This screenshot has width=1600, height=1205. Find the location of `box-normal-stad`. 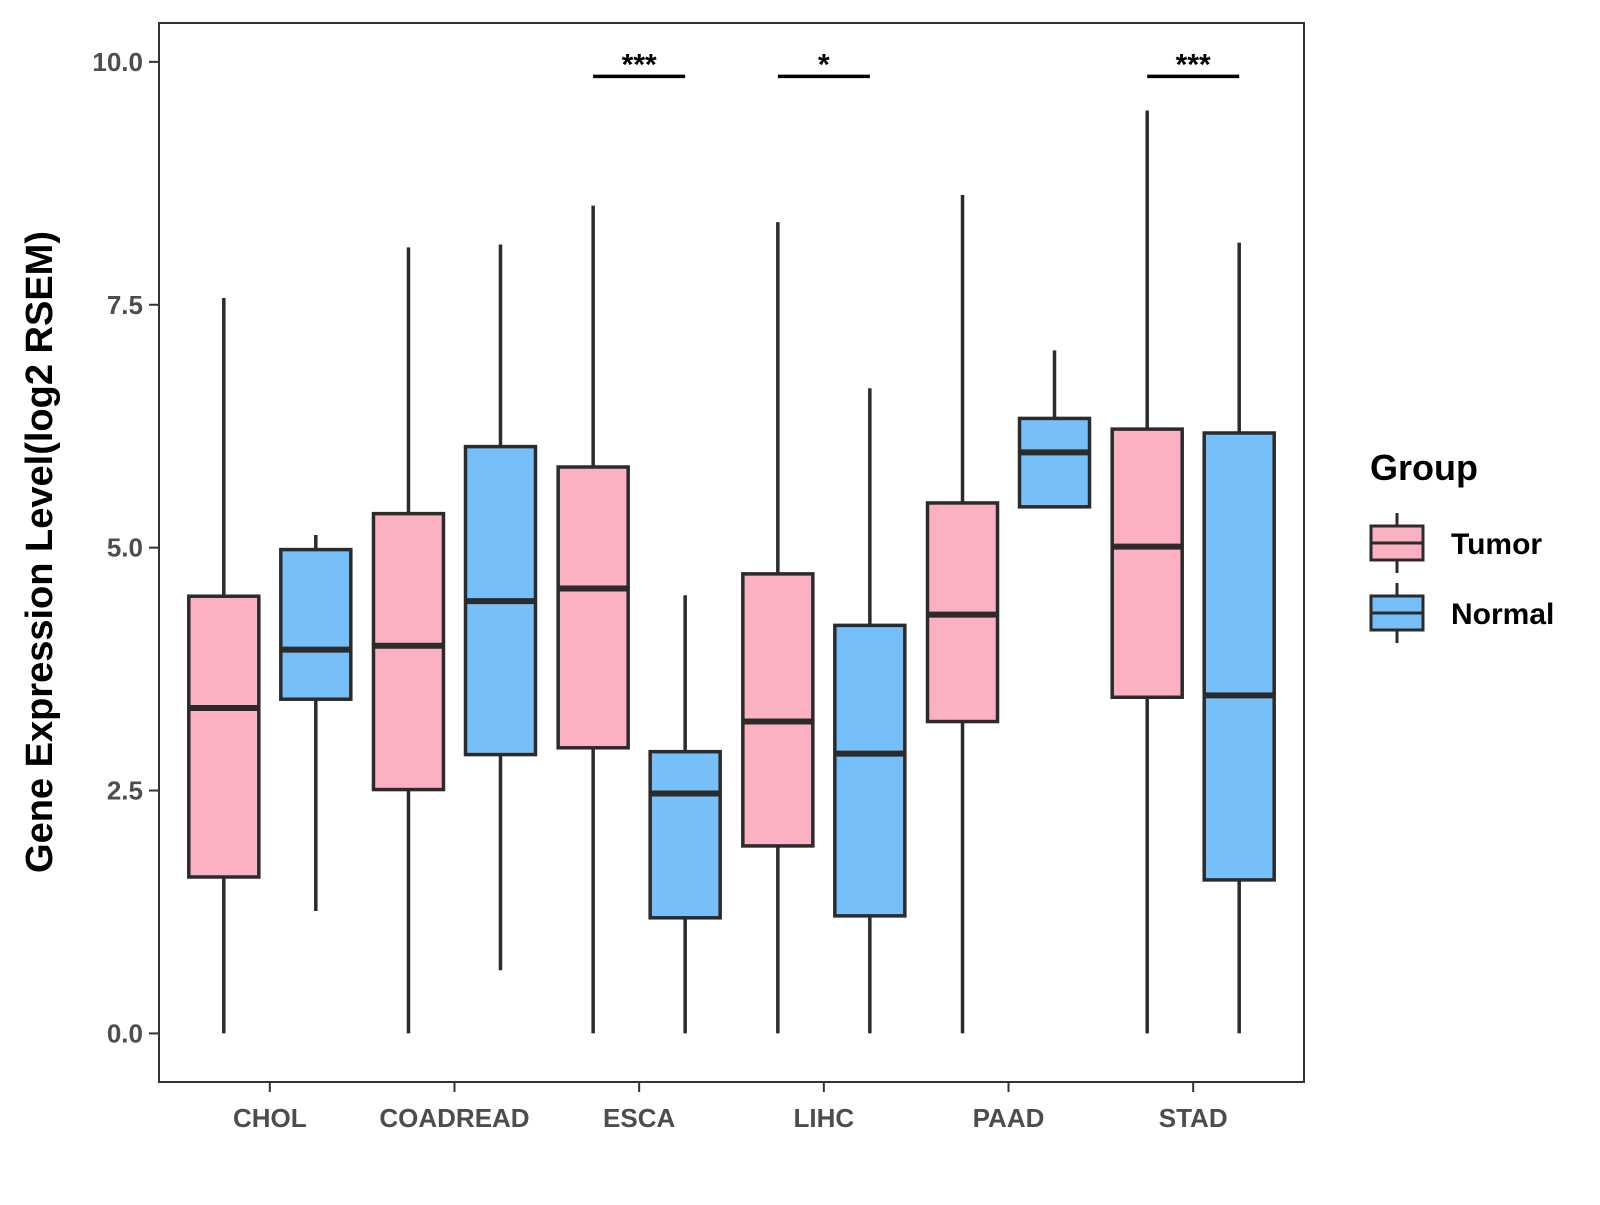

box-normal-stad is located at coordinates (1239, 638).